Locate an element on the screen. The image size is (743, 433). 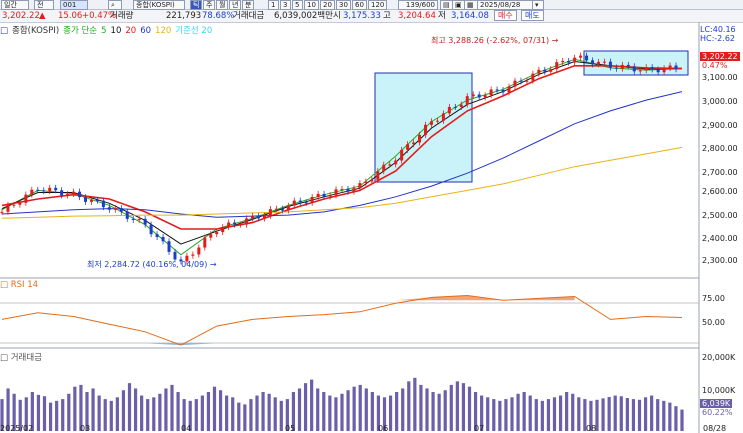
sell-button: 매도 is located at coordinates (532, 15).